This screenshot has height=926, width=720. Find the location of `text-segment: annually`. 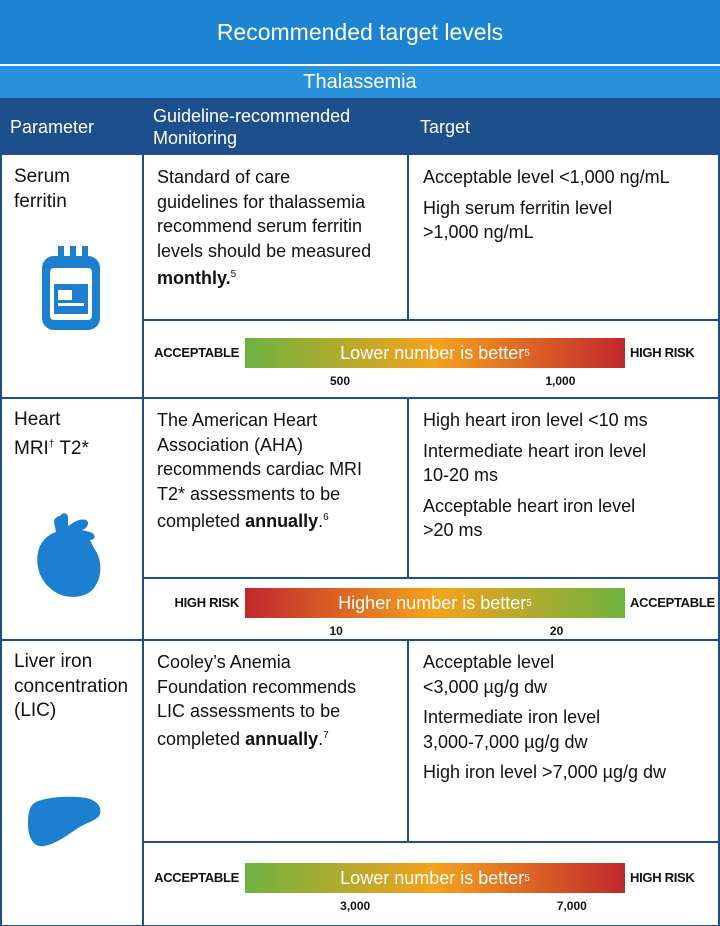

text-segment: annually is located at coordinates (282, 521).